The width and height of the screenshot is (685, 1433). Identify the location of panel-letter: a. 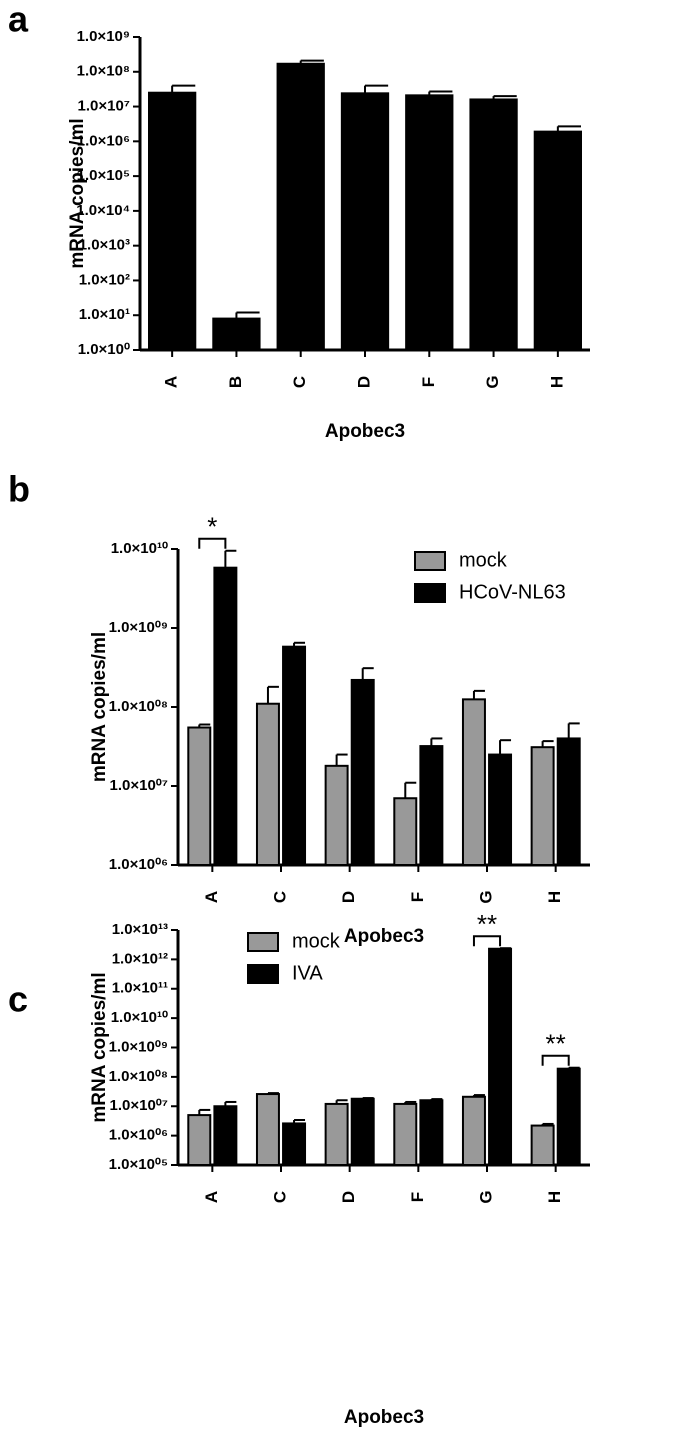
(18, 20).